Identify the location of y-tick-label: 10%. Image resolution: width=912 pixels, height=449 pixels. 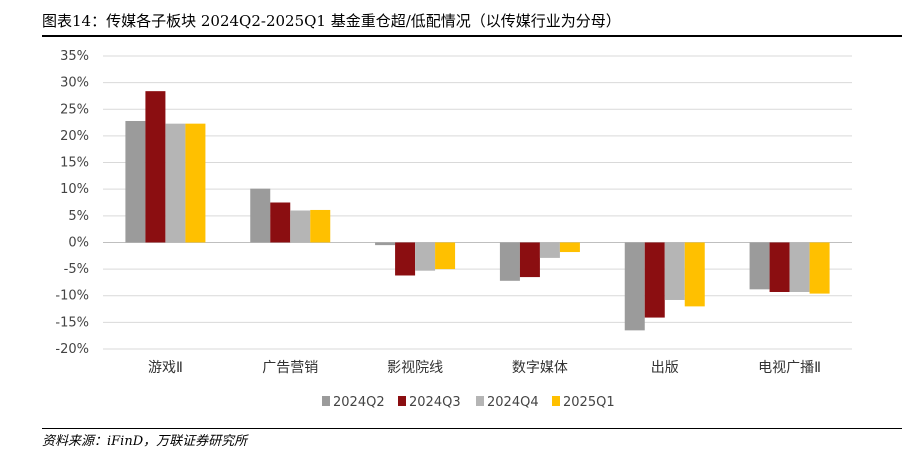
(74, 189).